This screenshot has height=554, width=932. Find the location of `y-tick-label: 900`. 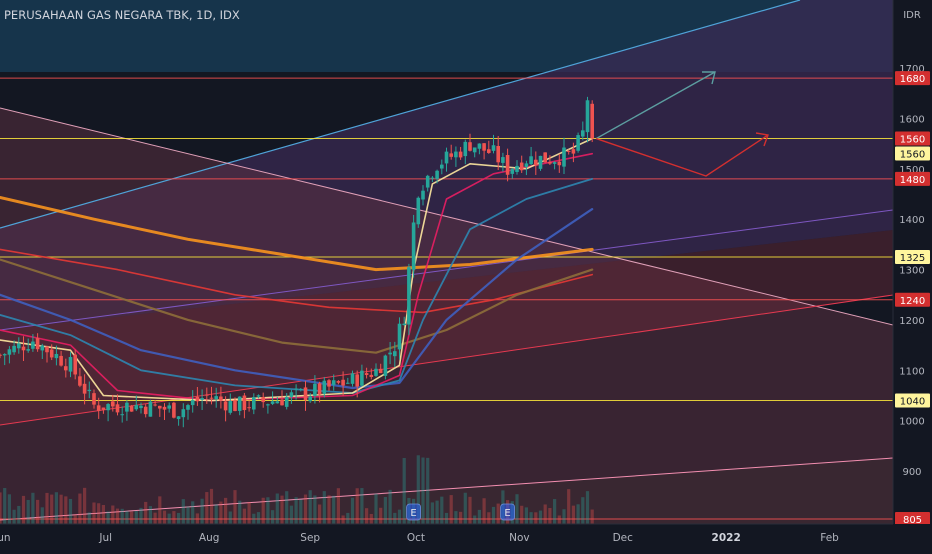

y-tick-label: 900 is located at coordinates (911, 472).